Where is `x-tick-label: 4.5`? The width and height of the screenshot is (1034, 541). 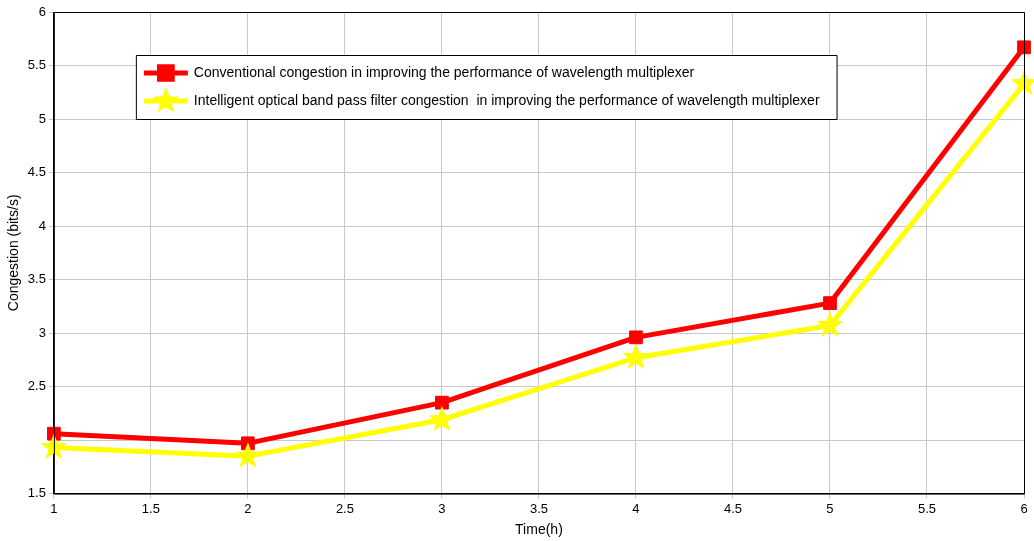 x-tick-label: 4.5 is located at coordinates (732, 508).